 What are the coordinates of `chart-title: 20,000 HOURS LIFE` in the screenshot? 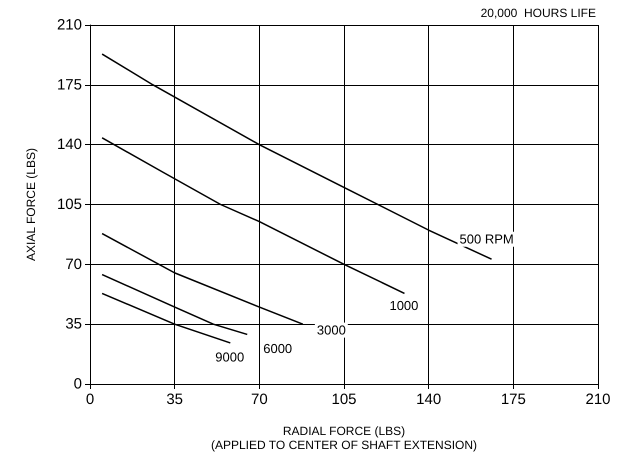 It's located at (538, 13).